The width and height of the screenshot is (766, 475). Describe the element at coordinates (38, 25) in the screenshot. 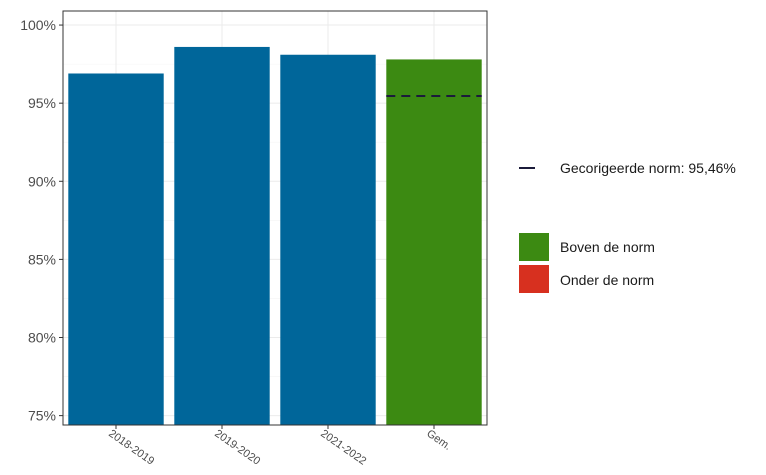

I see `y-tick-label: 100%` at that location.